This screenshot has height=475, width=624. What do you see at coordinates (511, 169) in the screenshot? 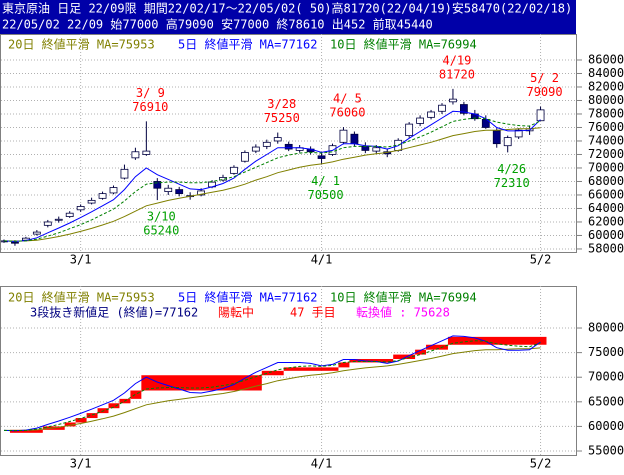
I see `low-date: 4/26` at bounding box center [511, 169].